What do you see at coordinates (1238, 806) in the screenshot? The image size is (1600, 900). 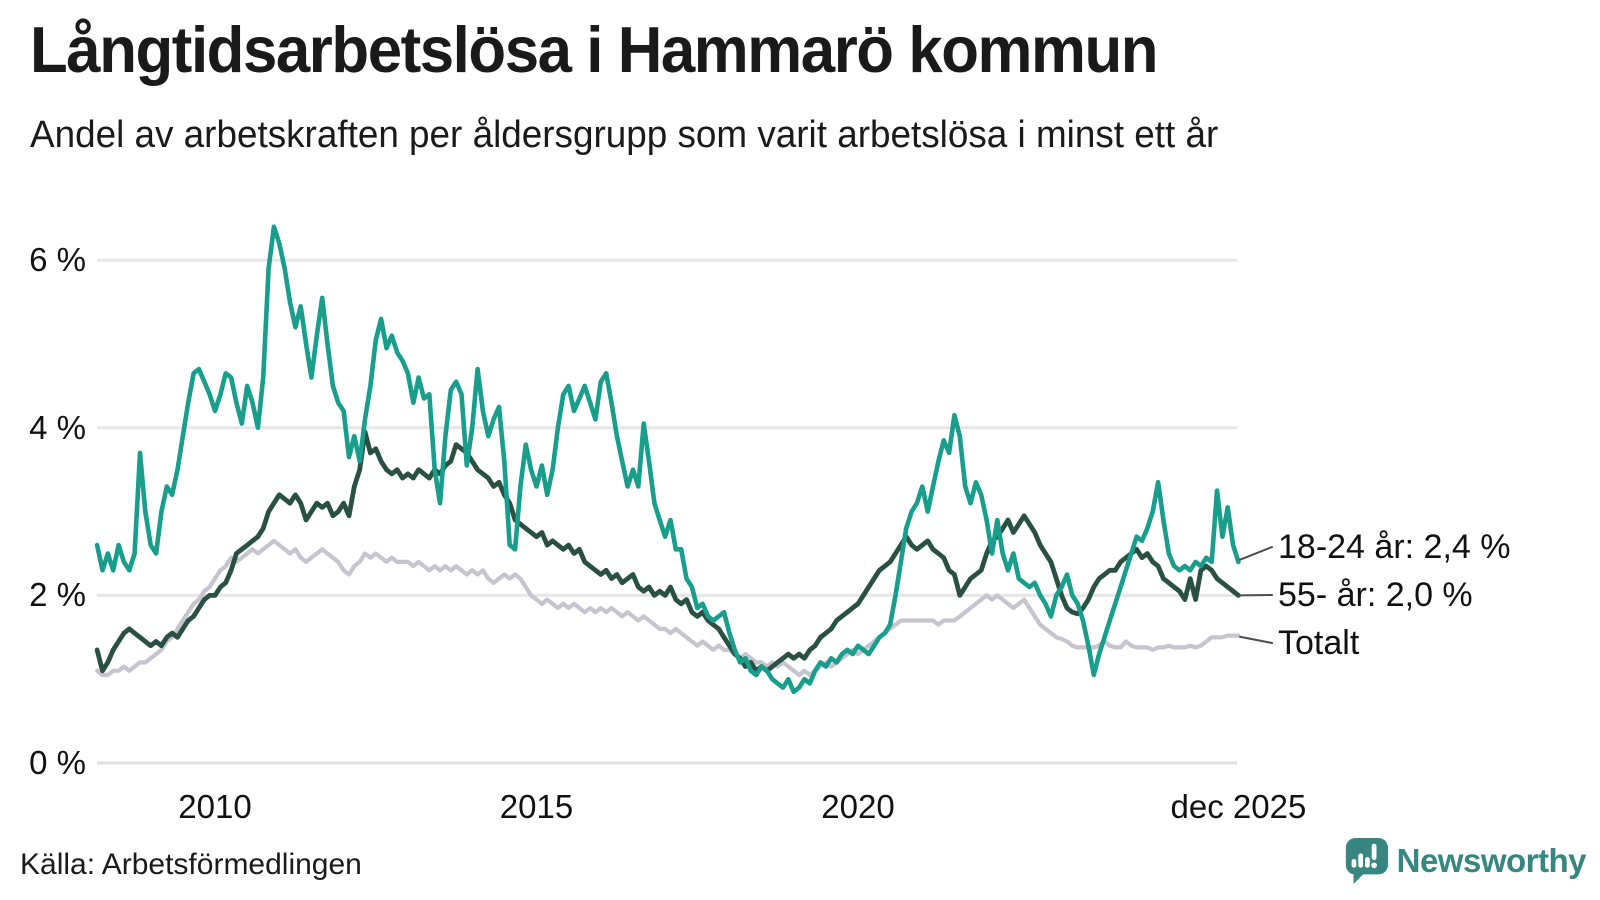 I see `x-axis-tick-label: dec 2025` at bounding box center [1238, 806].